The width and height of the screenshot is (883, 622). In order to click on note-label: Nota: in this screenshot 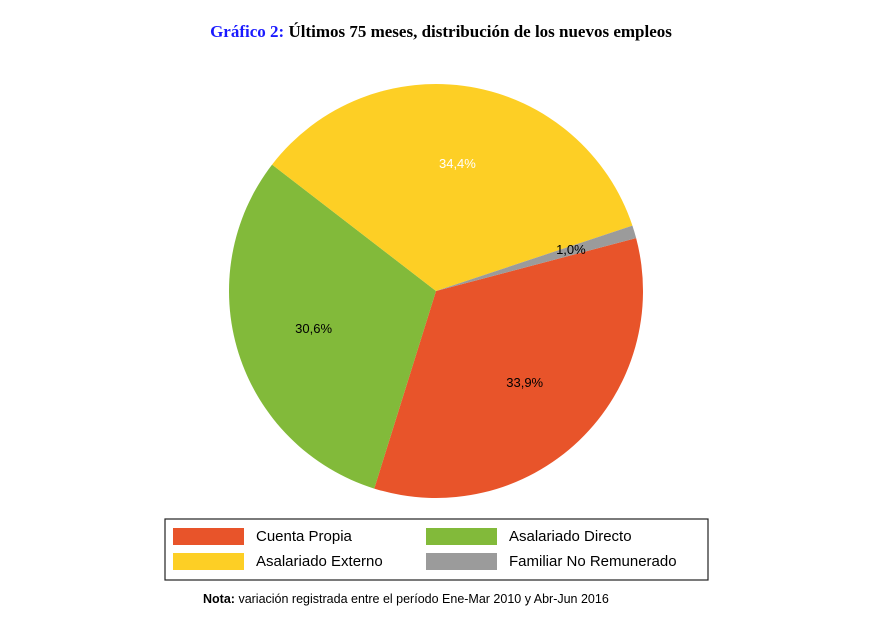, I will do `click(219, 599)`.